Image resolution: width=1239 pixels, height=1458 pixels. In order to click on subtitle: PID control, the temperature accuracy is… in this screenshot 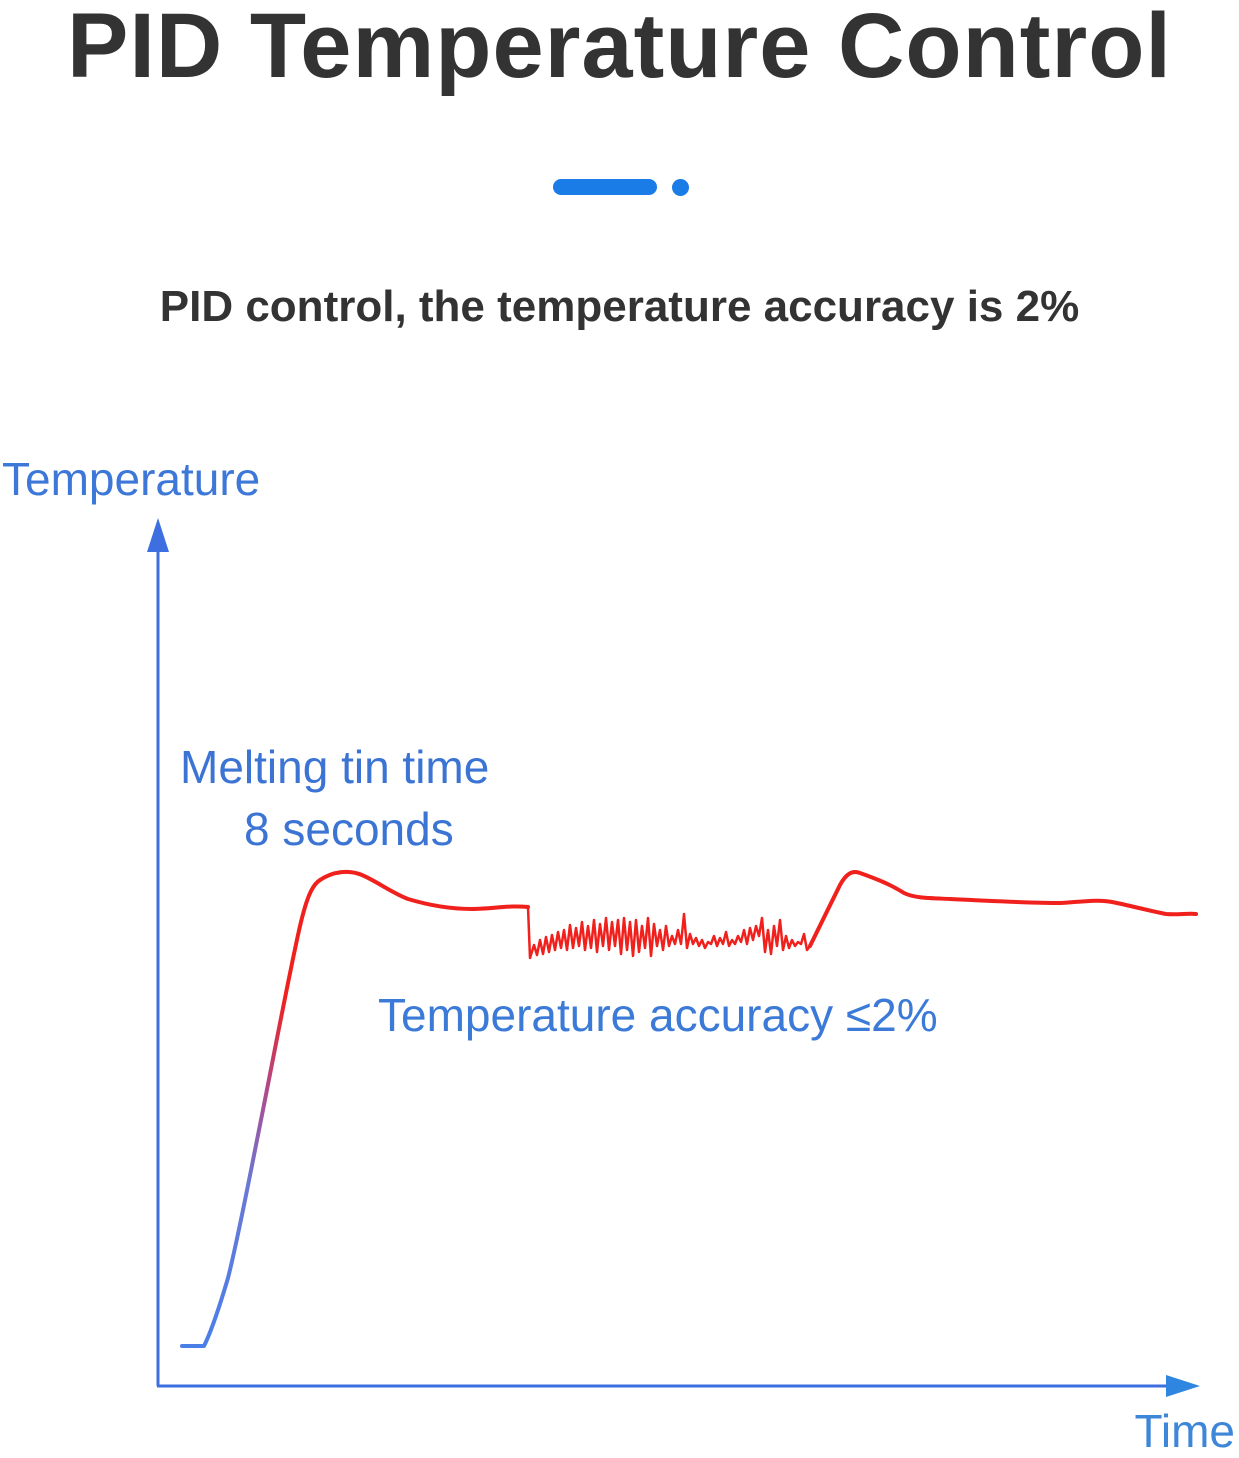, I will do `click(619, 306)`.